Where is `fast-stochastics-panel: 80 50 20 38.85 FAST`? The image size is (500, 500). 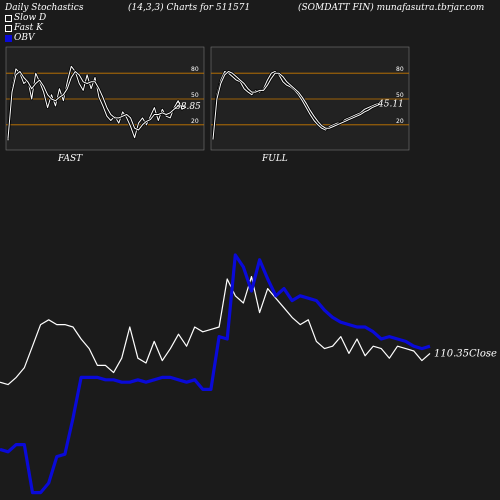 fast-stochastics-panel: 80 50 20 38.85 FAST is located at coordinates (105, 105).